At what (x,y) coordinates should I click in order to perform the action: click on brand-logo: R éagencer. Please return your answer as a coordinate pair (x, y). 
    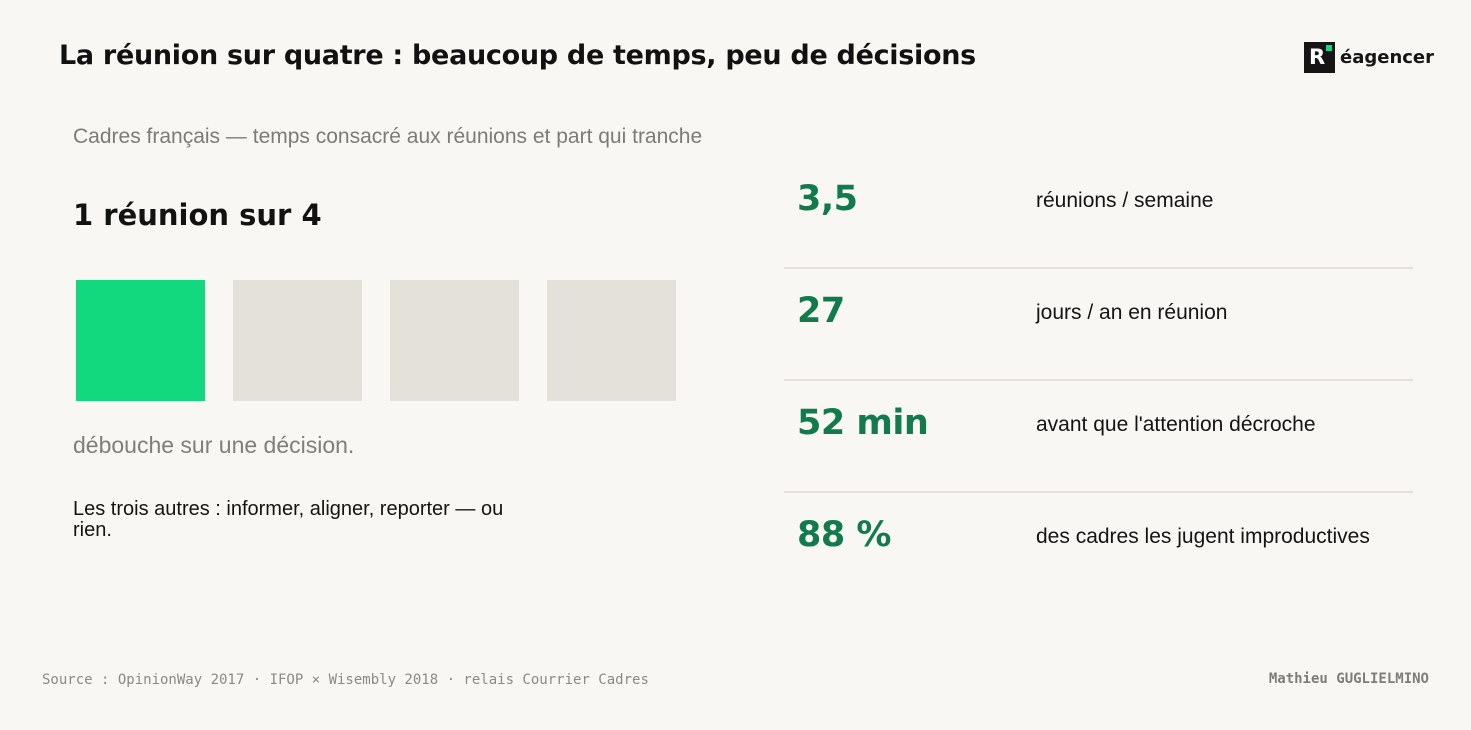
    Looking at the image, I should click on (1369, 57).